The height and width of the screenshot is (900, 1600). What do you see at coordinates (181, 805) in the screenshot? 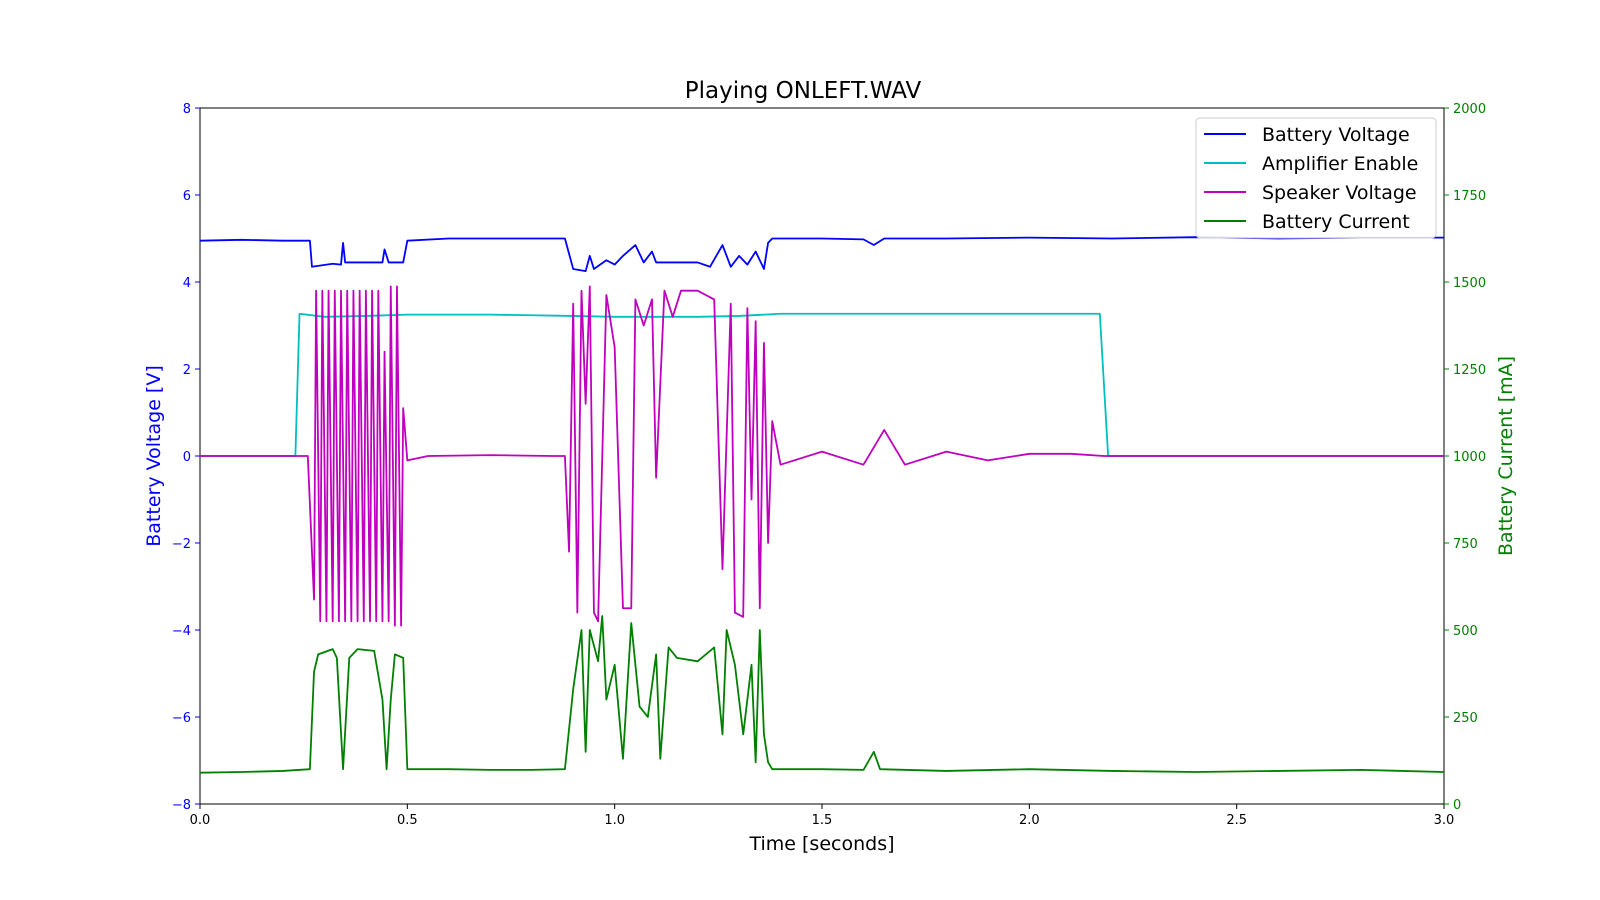
I see `y-left-tick-label: −8` at bounding box center [181, 805].